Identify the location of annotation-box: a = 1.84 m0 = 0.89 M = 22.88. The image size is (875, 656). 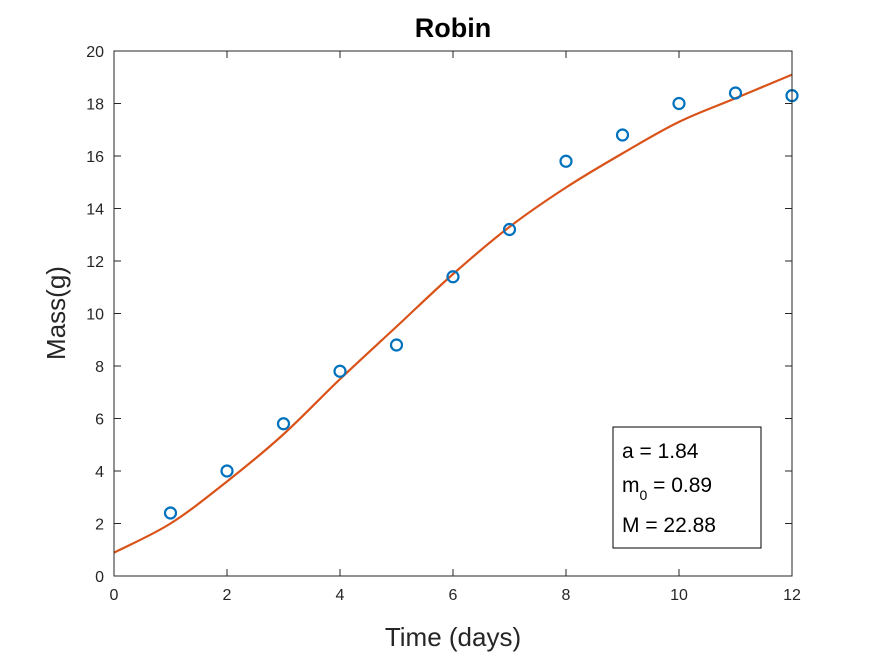
(687, 487).